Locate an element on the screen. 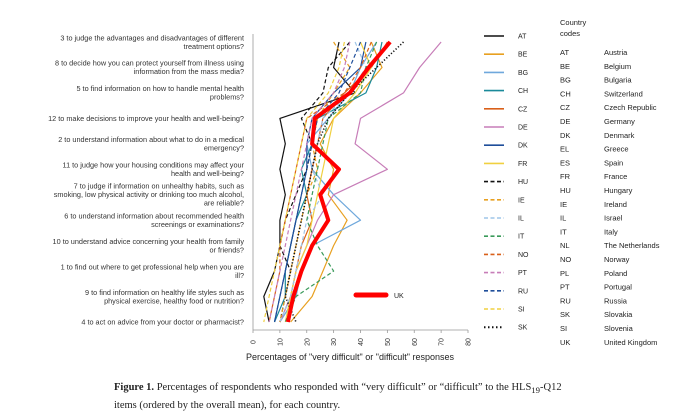  uk-inline-label: UK is located at coordinates (399, 296).